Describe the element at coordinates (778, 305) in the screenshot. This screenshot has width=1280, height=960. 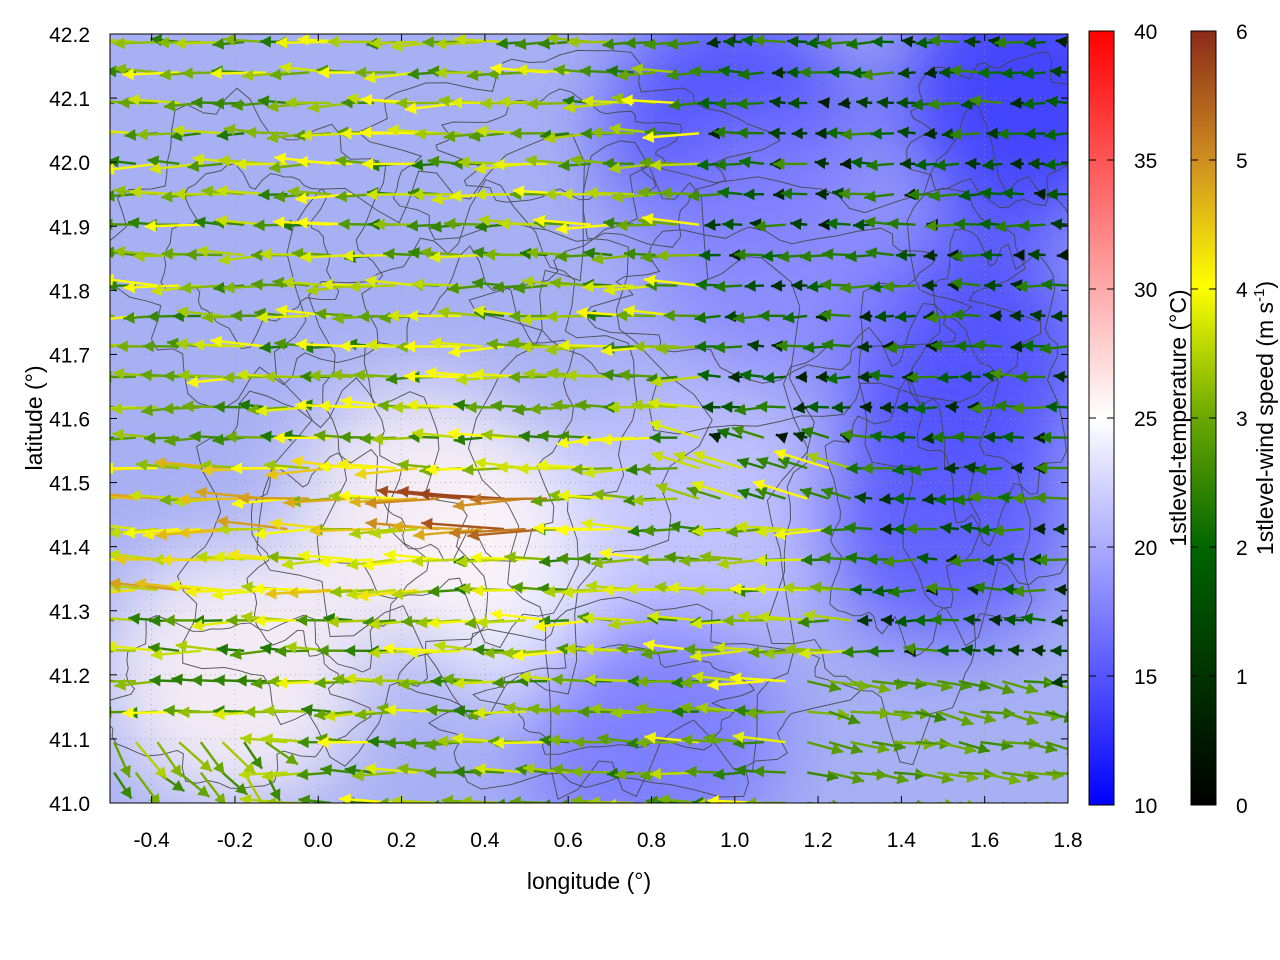
I see `contour-line` at that location.